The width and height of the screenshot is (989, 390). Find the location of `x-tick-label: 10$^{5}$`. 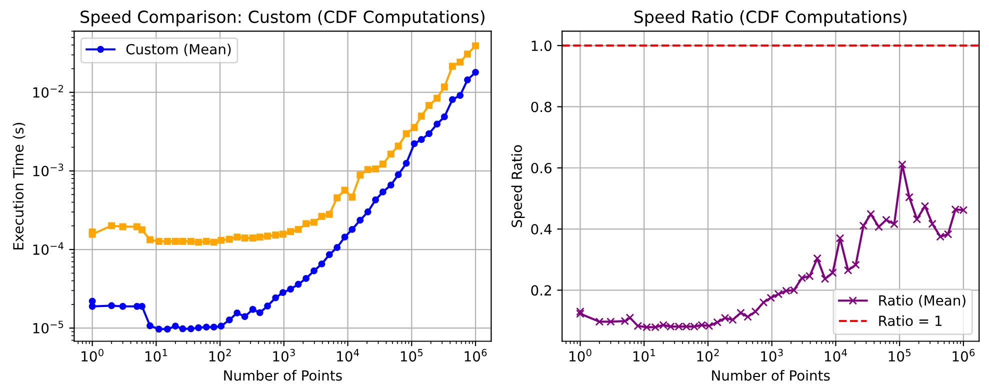

x-tick-label: 10$^{5}$ is located at coordinates (411, 355).